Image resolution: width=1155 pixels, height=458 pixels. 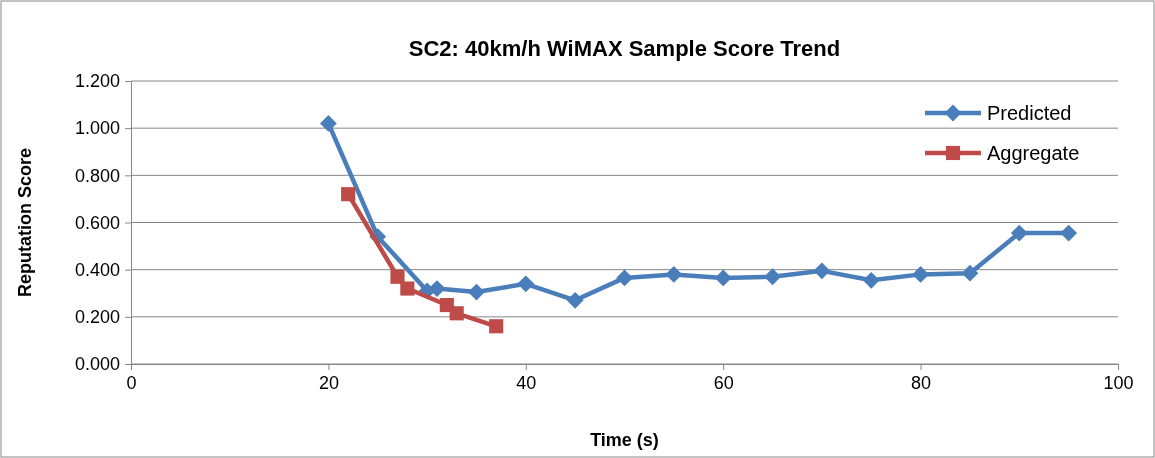 What do you see at coordinates (97, 222) in the screenshot?
I see `y-tick-label: 0.600` at bounding box center [97, 222].